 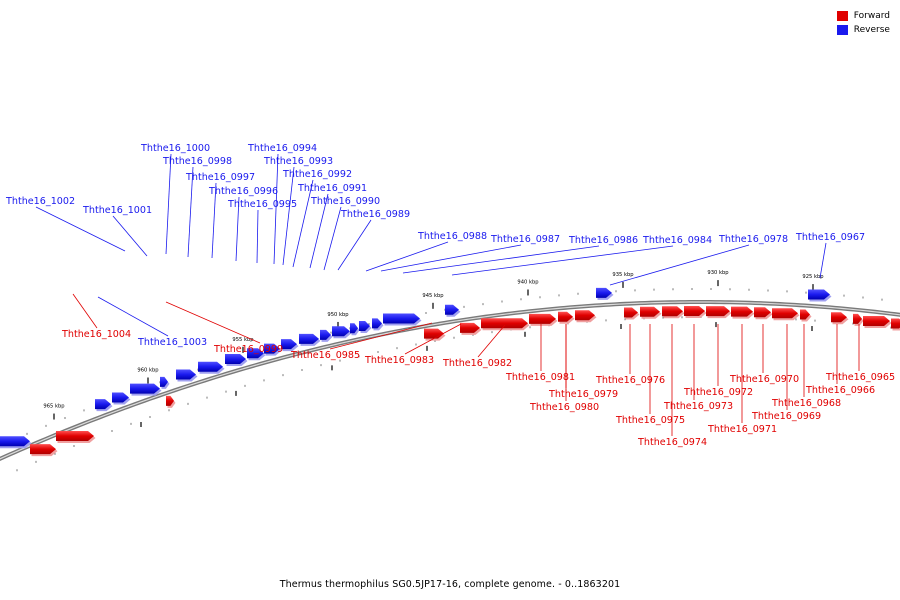 I want to click on forward-gene-label: Ththe16_0999, so click(x=248, y=349).